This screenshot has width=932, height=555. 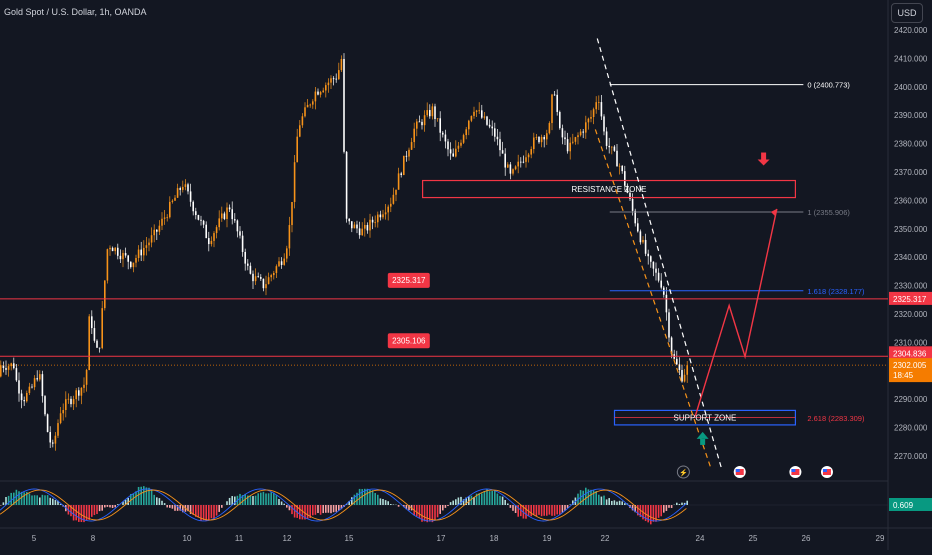 What do you see at coordinates (806, 538) in the screenshot?
I see `time-tick: 26` at bounding box center [806, 538].